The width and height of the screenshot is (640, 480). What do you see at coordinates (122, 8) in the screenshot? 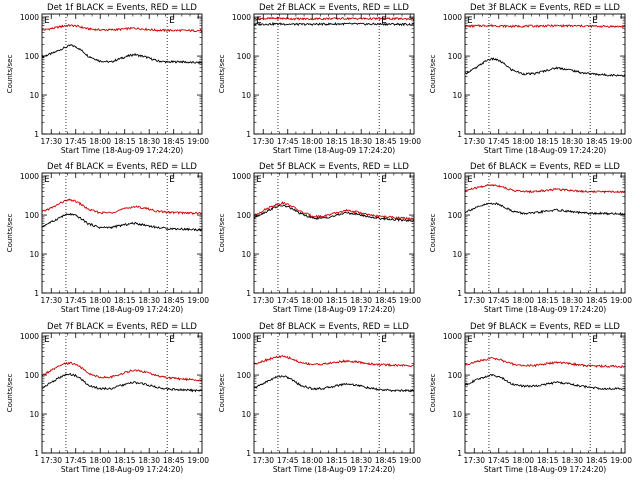
I see `plot-title: Det 1f BLACK = Events, RED = LLD` at bounding box center [122, 8].